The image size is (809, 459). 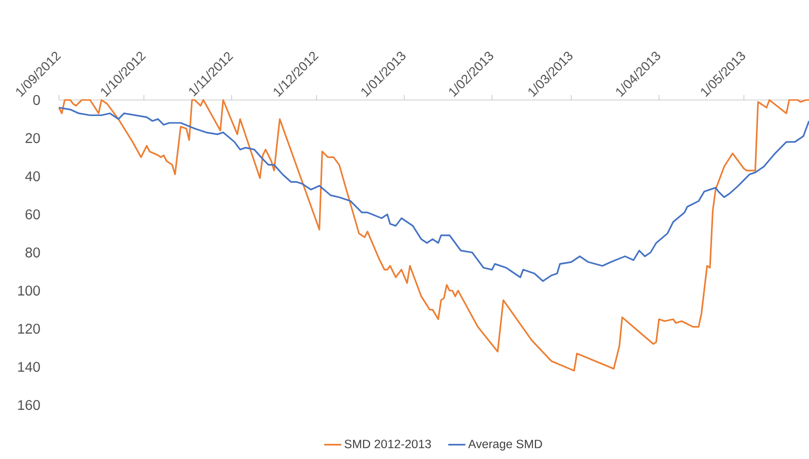 What do you see at coordinates (33, 253) in the screenshot?
I see `y-tick-label: 80` at bounding box center [33, 253].